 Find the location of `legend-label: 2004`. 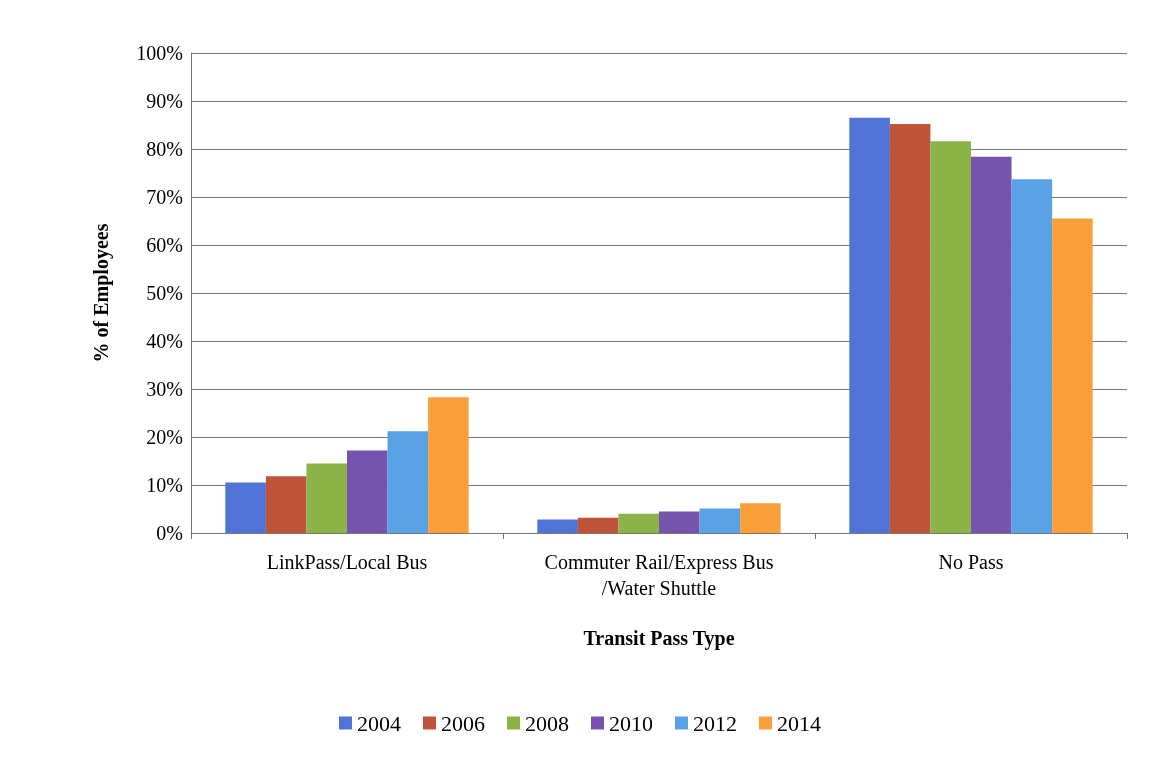

legend-label: 2004 is located at coordinates (379, 723).